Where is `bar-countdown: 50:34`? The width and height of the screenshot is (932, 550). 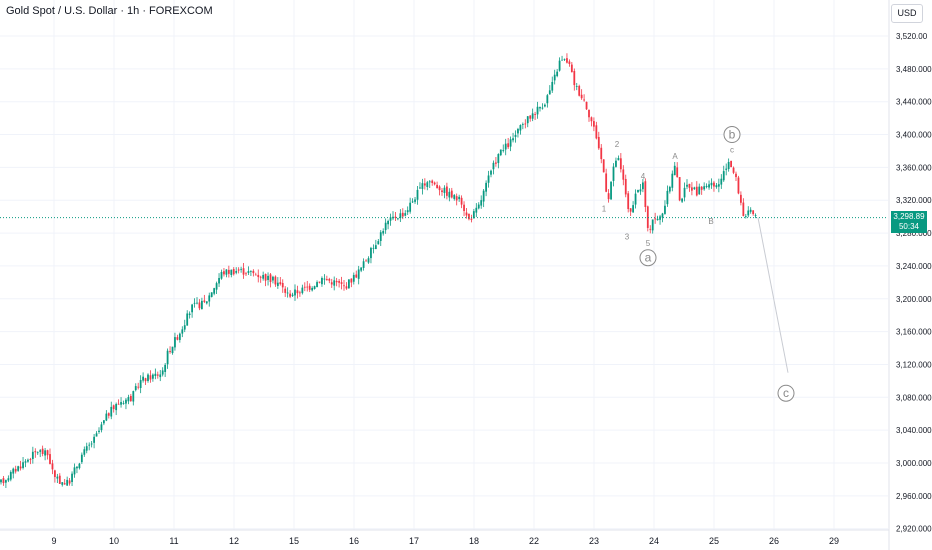
bar-countdown: 50:34 is located at coordinates (909, 226).